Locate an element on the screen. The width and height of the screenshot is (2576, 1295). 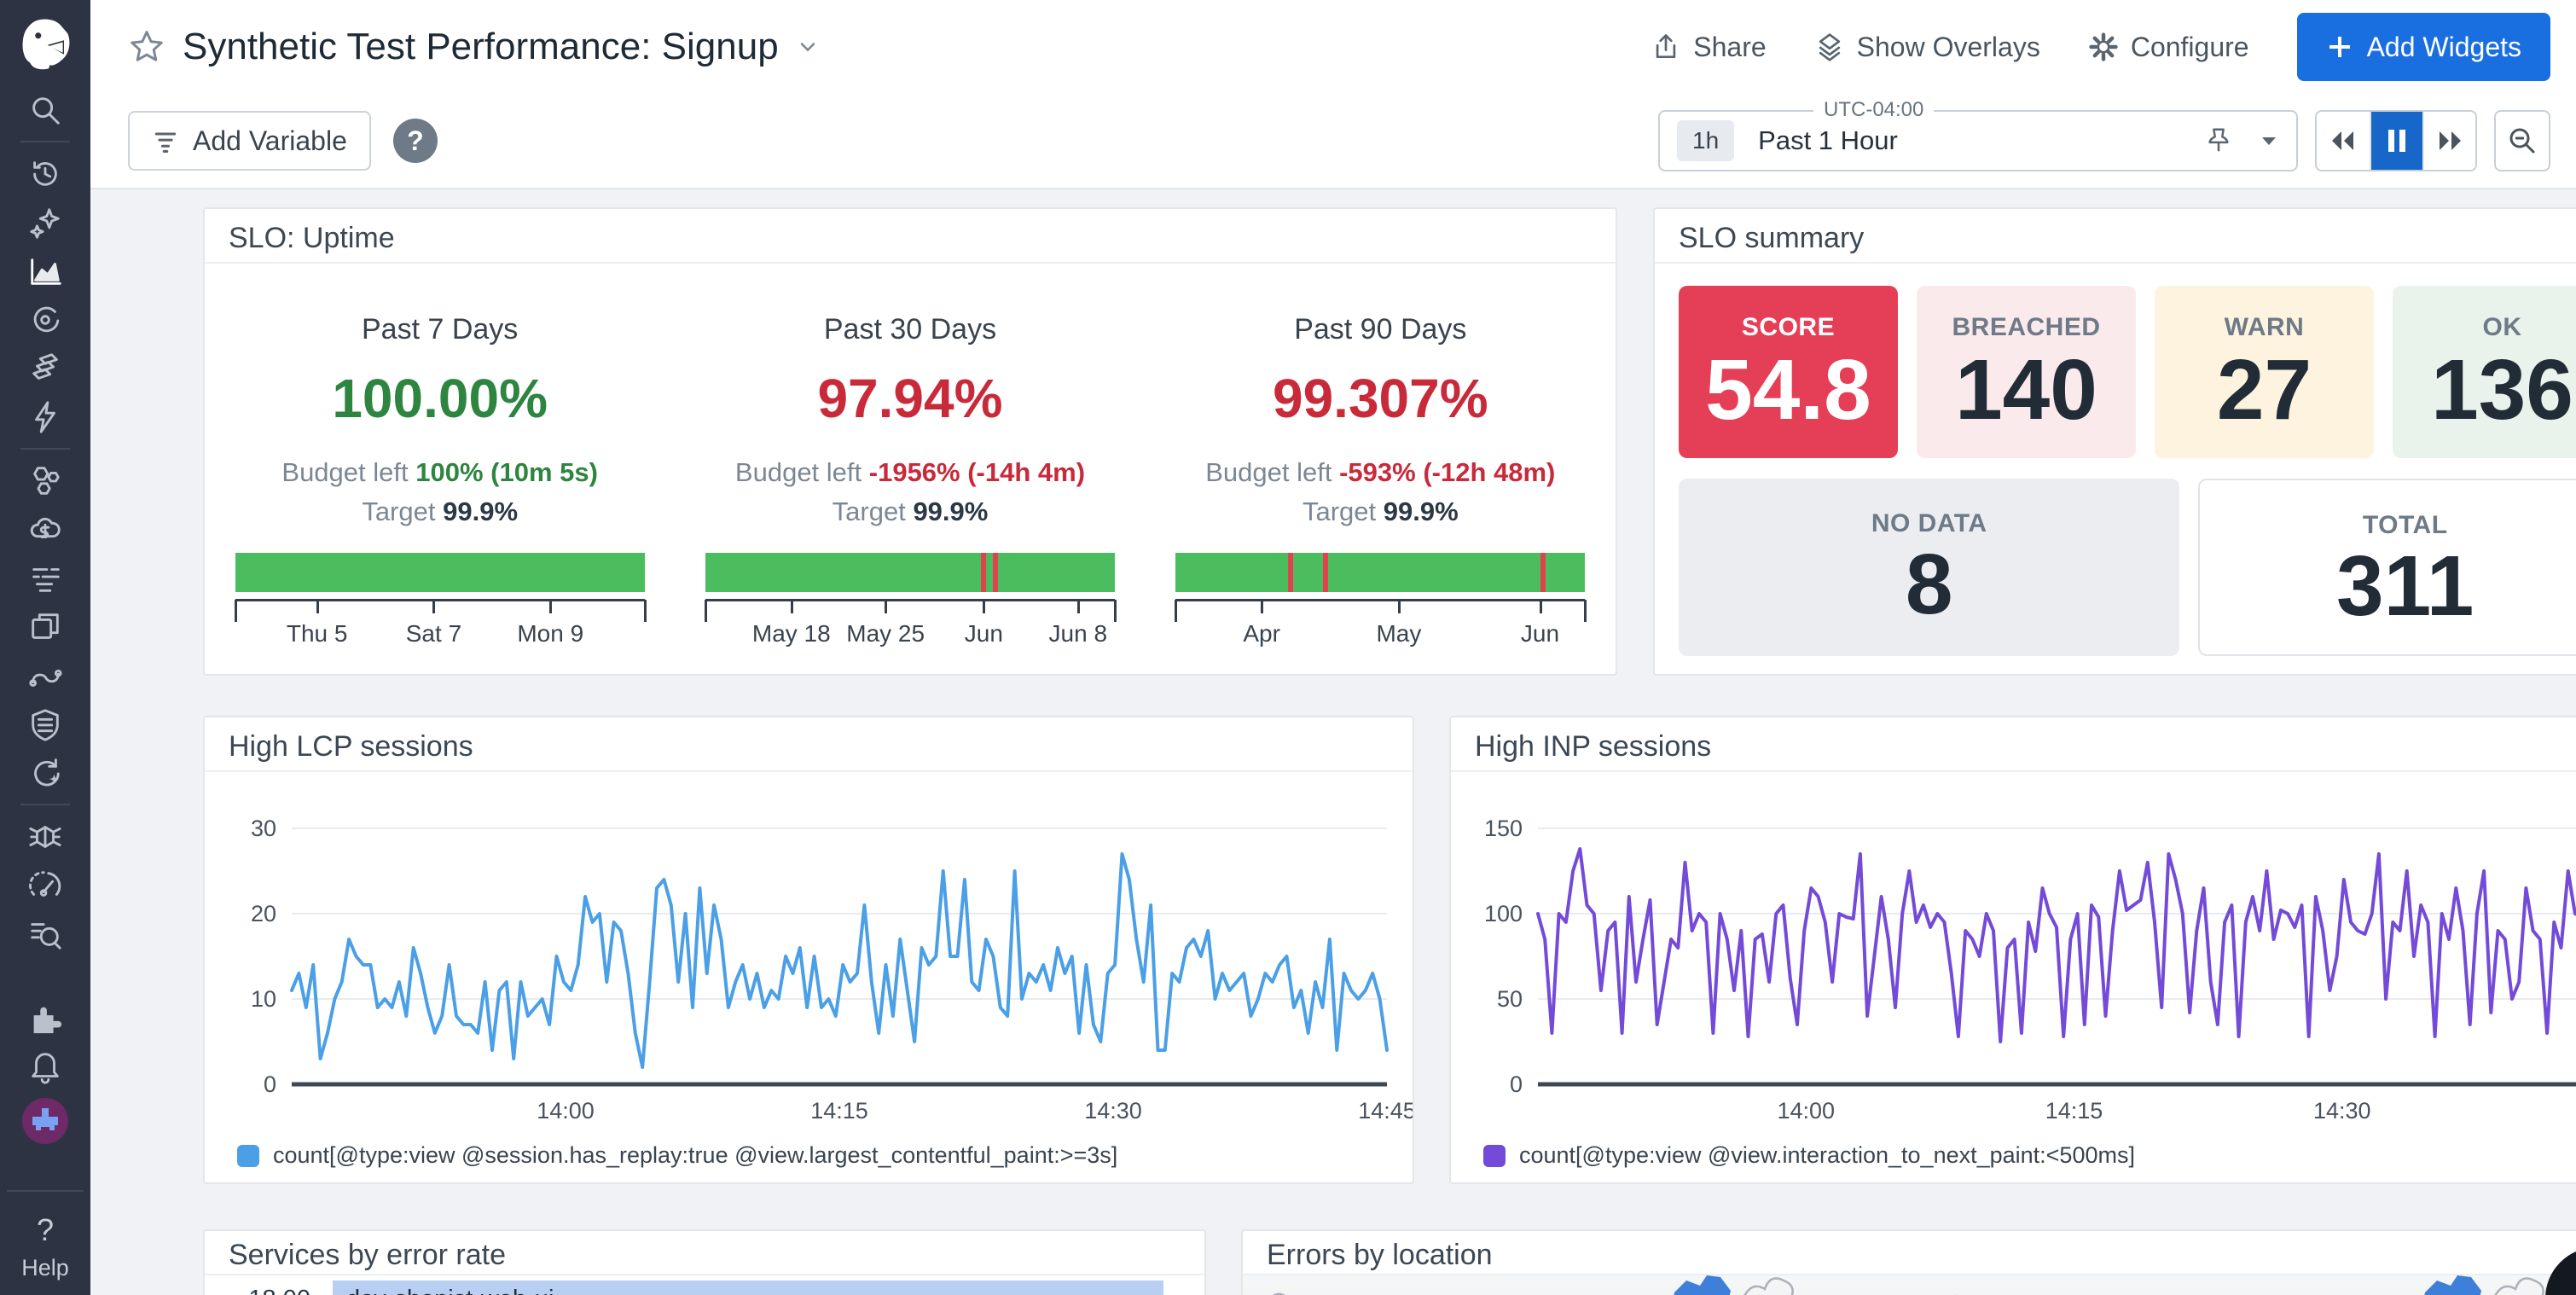
datadog-dog-icon is located at coordinates (46, 44).